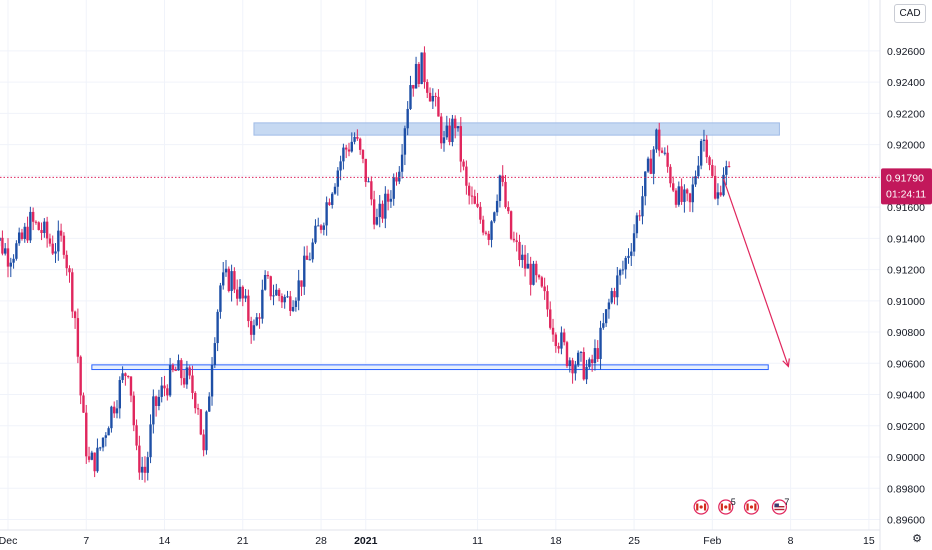 The width and height of the screenshot is (932, 550). What do you see at coordinates (437, 541) in the screenshot?
I see `time-axis: Dec 7 14 21 28 2021 11 18 25 Feb 8 15` at bounding box center [437, 541].